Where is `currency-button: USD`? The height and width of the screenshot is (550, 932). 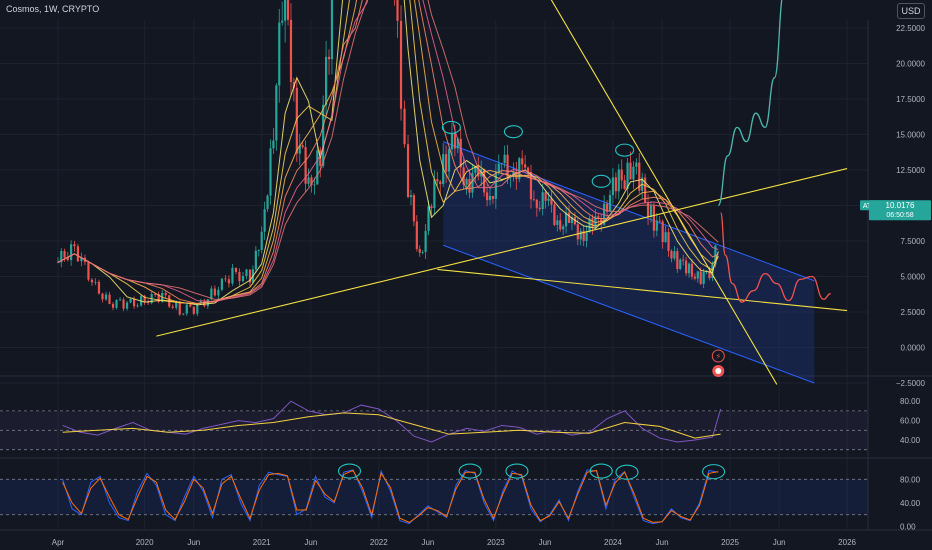
currency-button: USD is located at coordinates (911, 11).